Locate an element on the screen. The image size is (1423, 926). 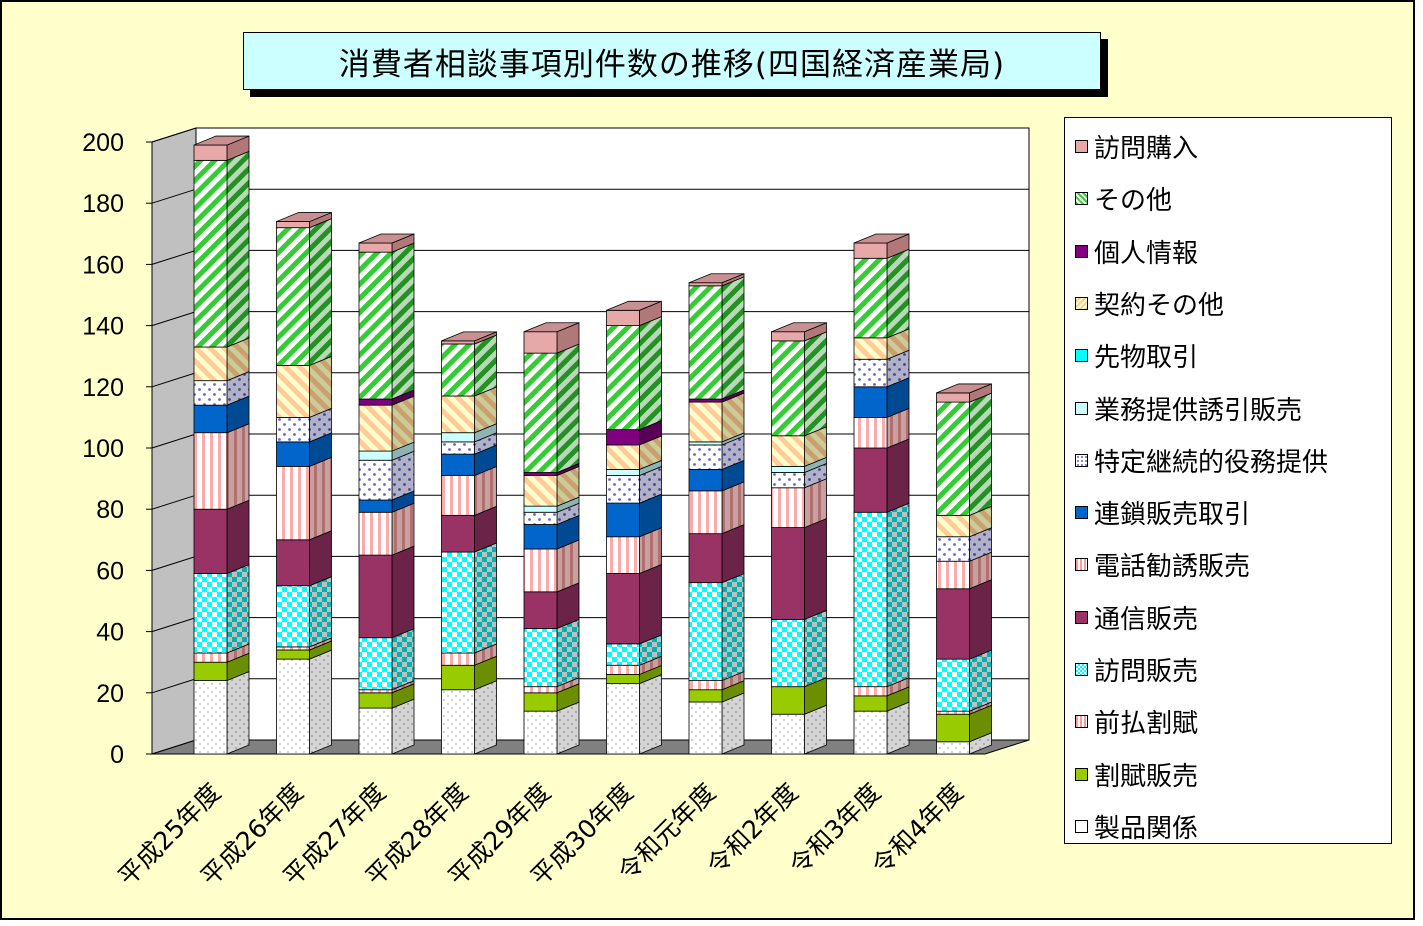
y-tick-label: 40 is located at coordinates (110, 633).